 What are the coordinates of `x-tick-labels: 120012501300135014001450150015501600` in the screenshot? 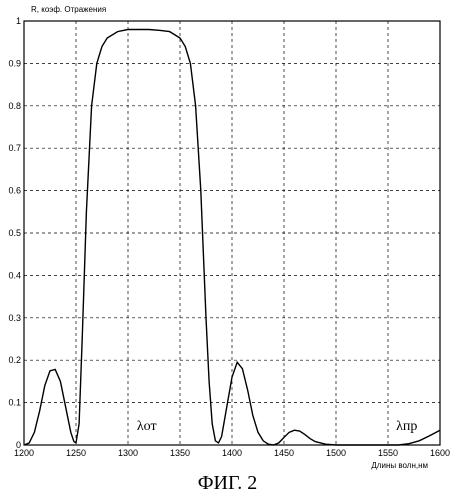 It's located at (232, 453).